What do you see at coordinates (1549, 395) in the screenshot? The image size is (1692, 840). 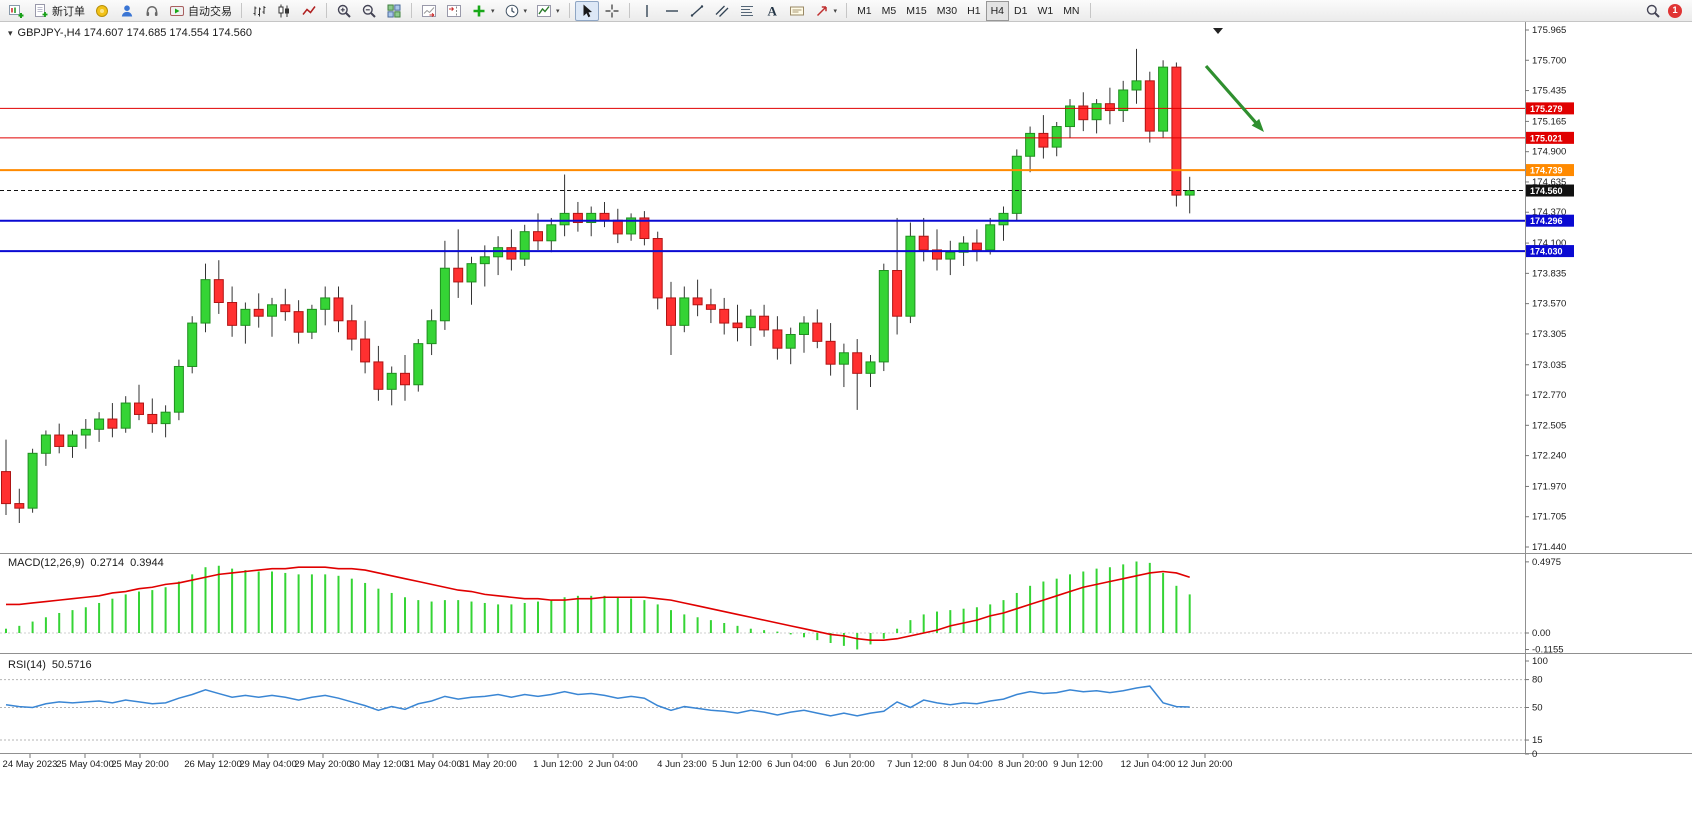 I see `svg-text: 172.770` at bounding box center [1549, 395].